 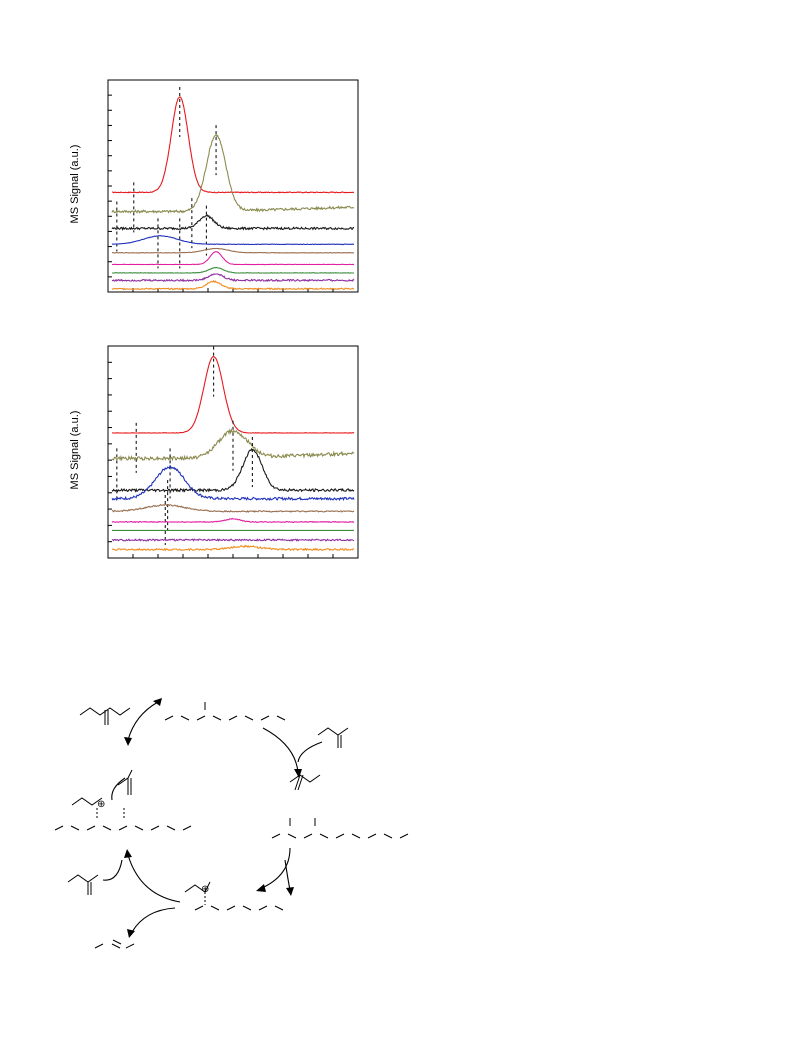 I want to click on zeolite-chain-top, so click(x=225, y=711).